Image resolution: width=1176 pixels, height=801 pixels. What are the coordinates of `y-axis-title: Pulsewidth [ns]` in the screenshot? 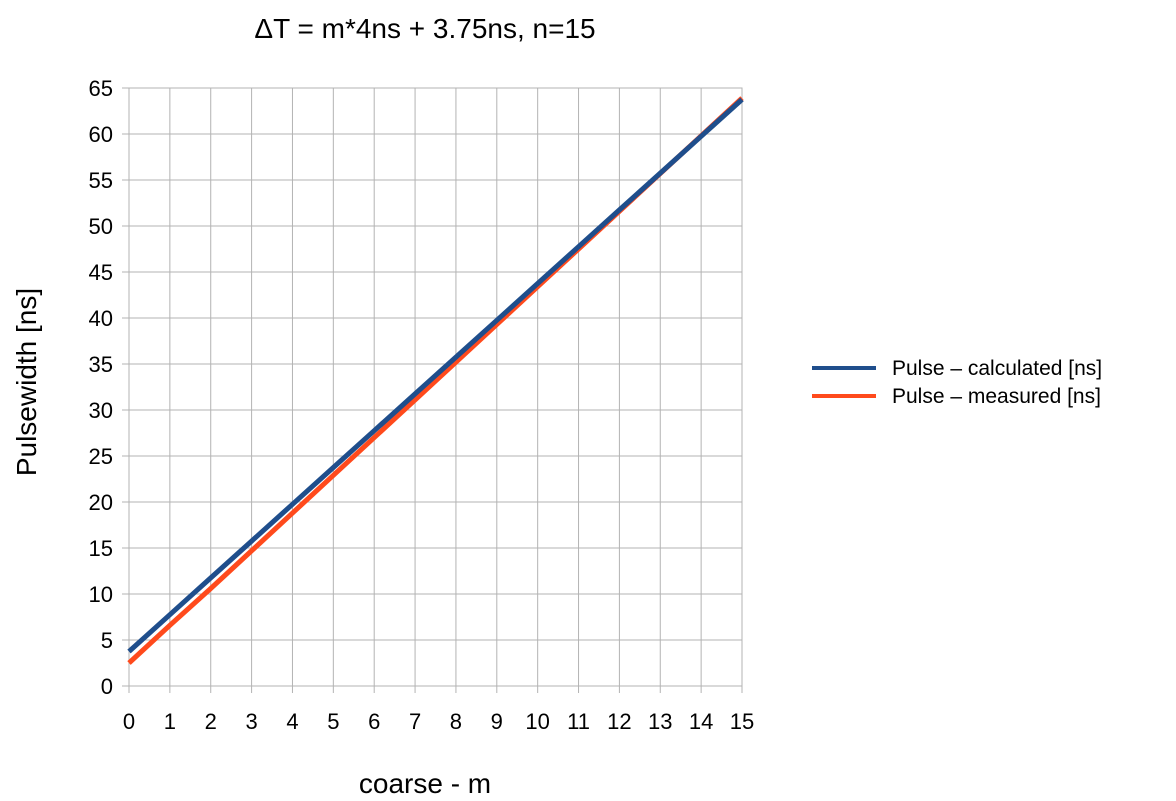 It's located at (26, 382).